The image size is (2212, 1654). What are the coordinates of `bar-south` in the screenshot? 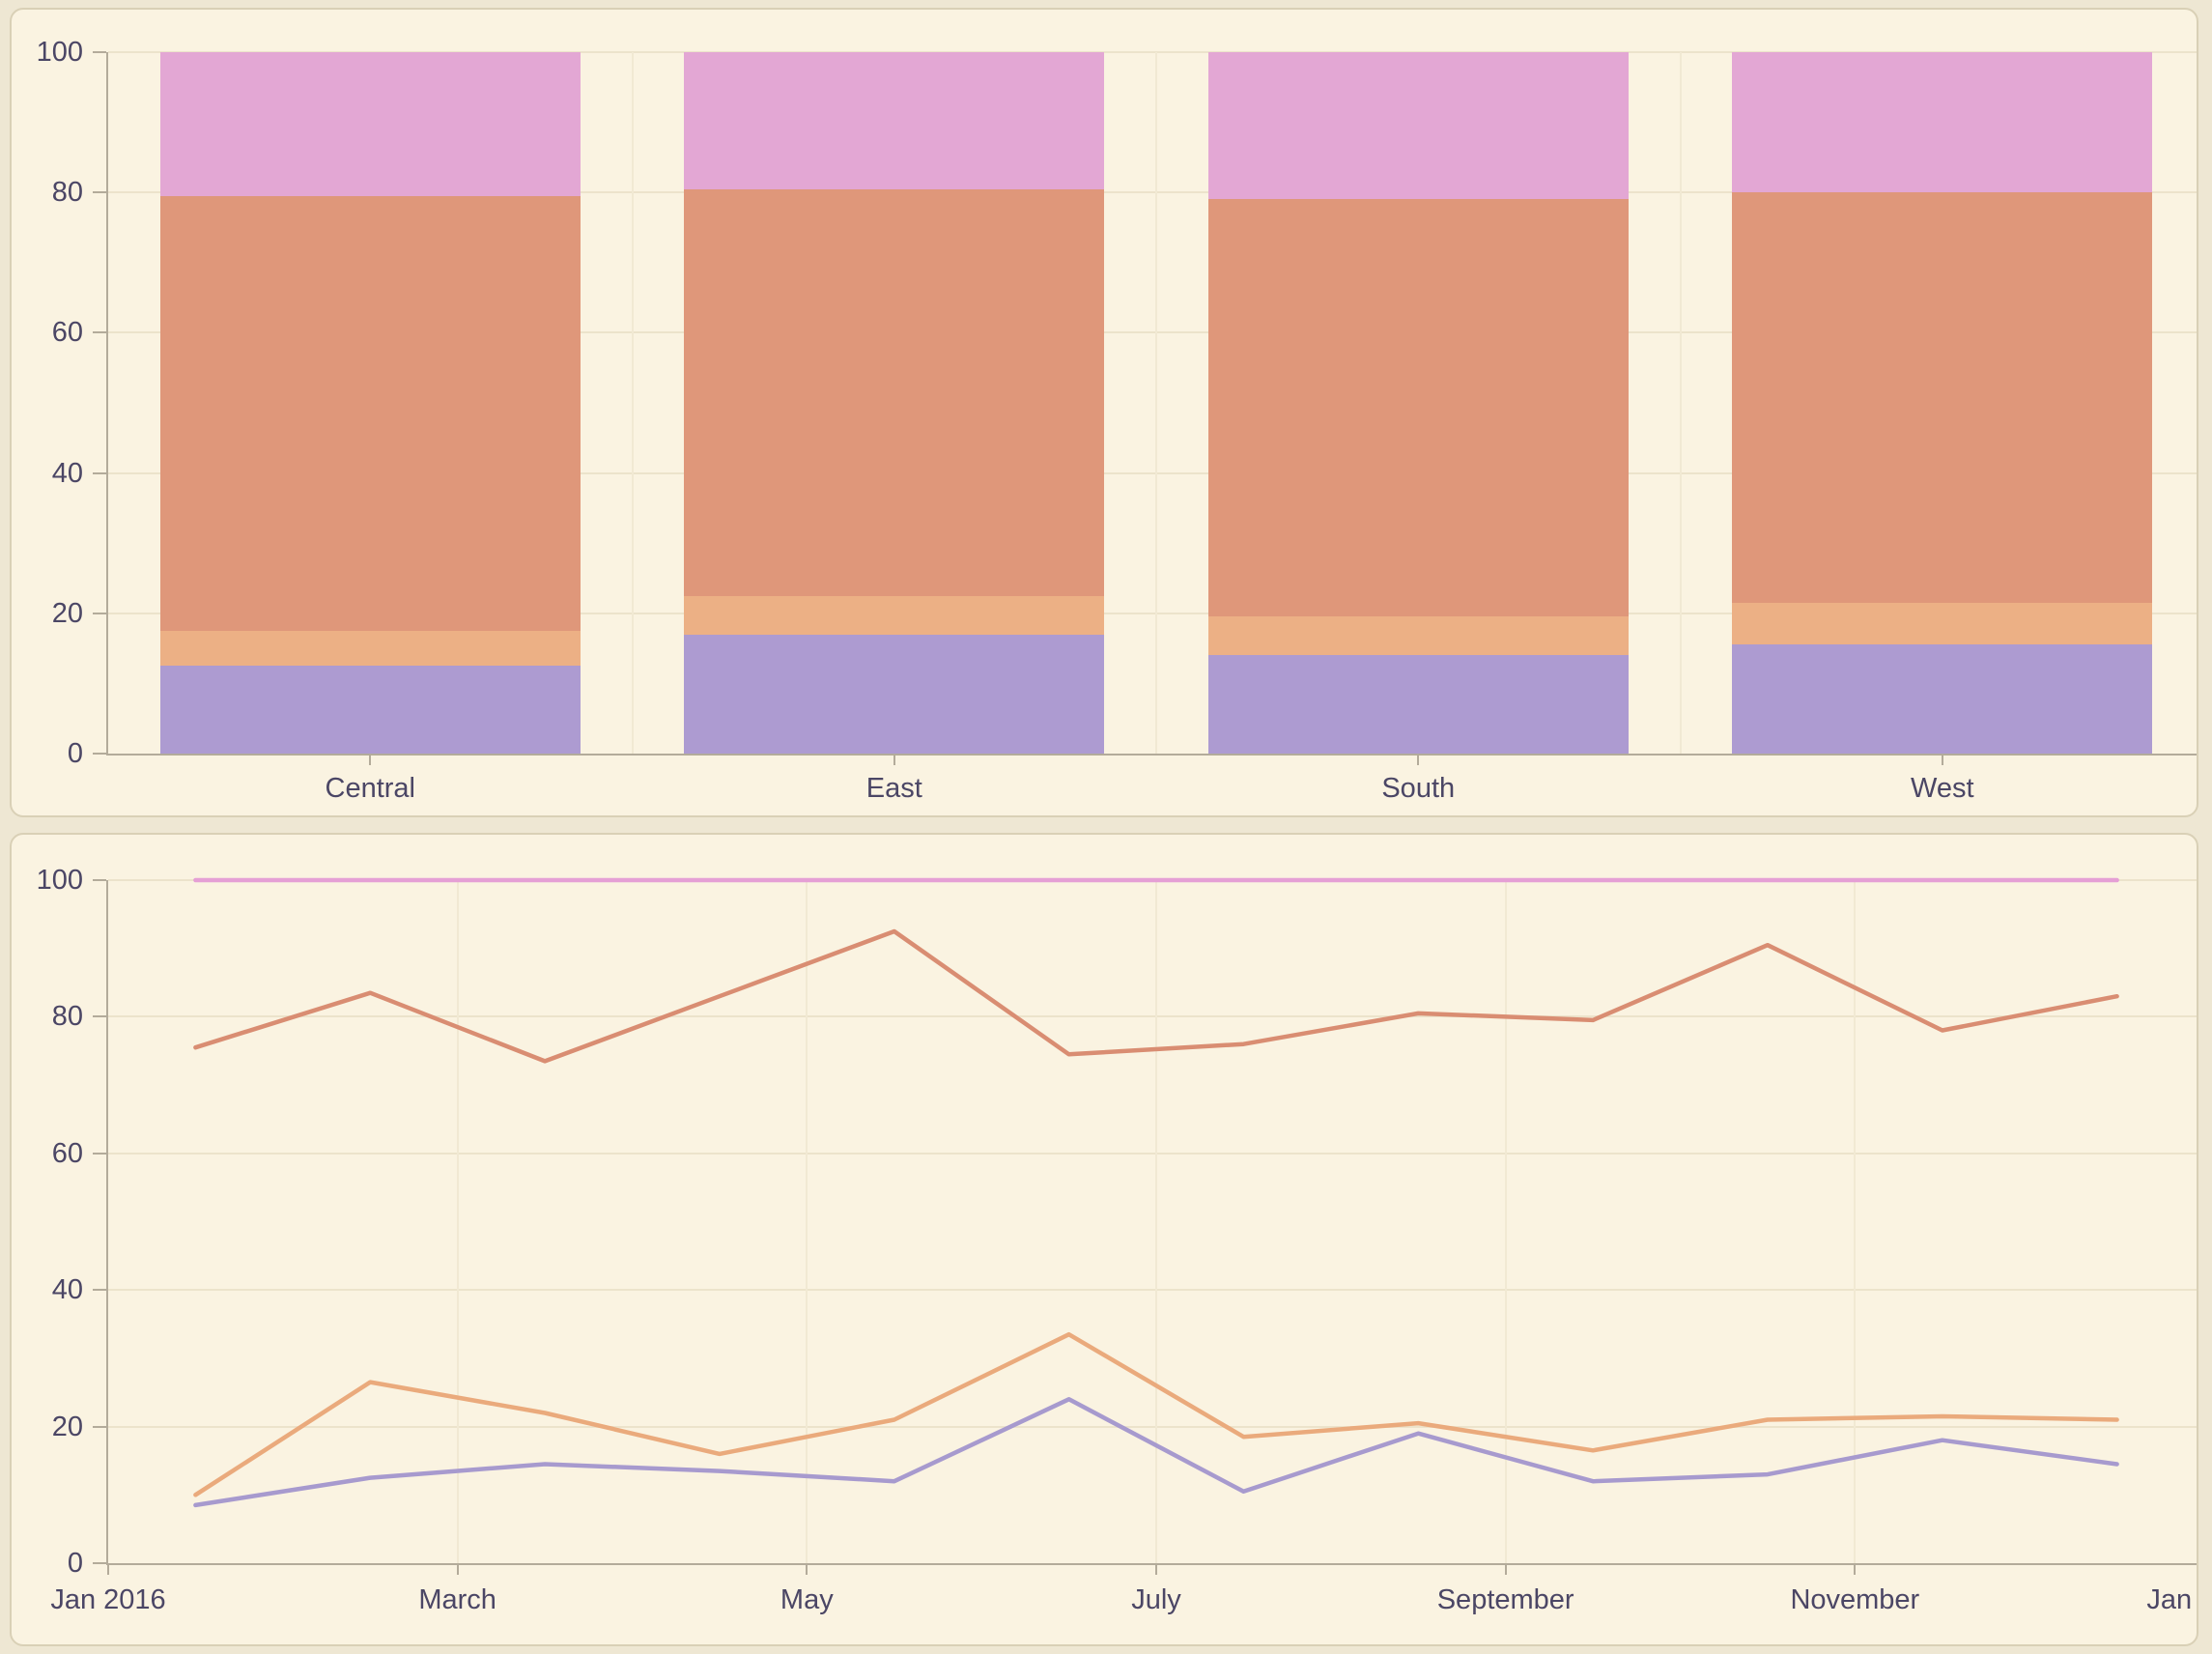 It's located at (1418, 403).